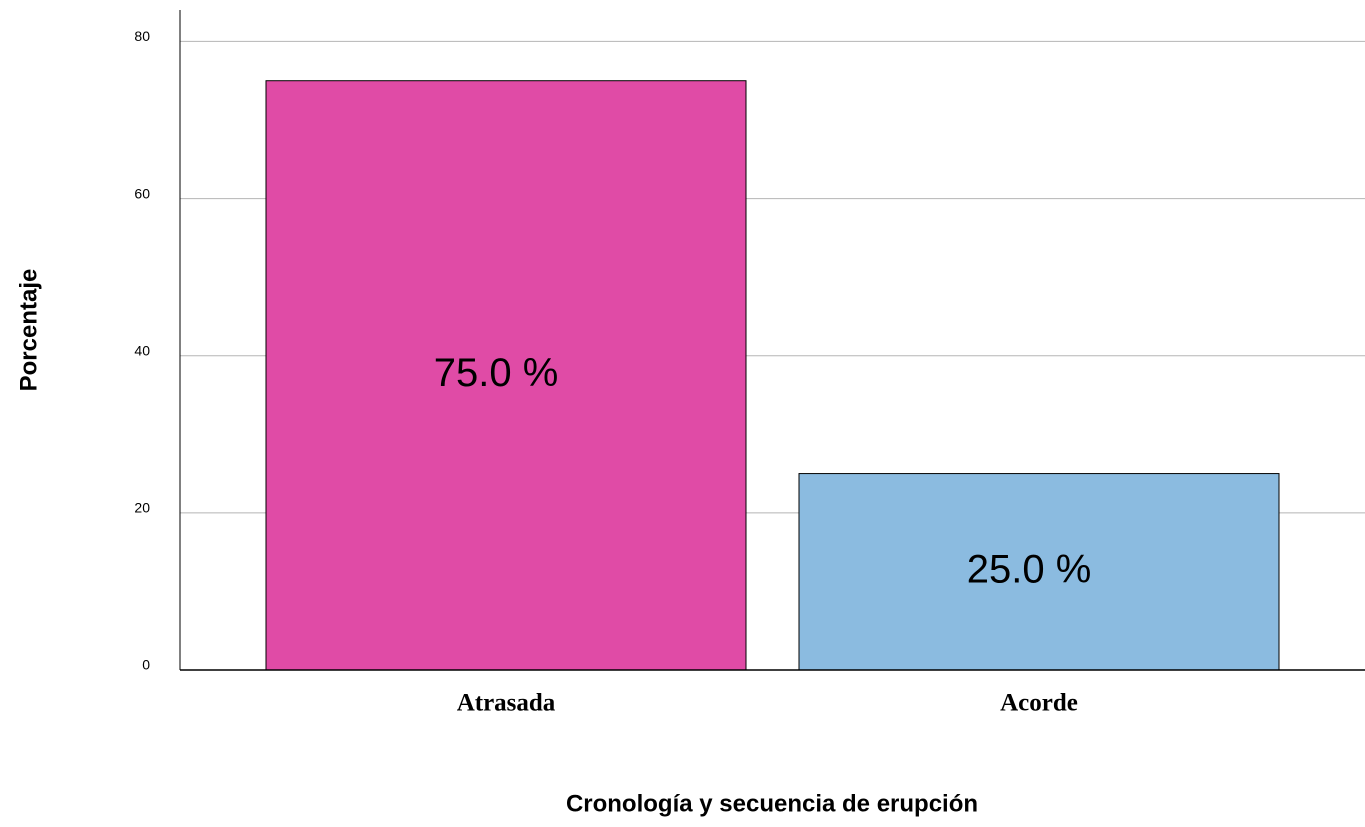 This screenshot has width=1365, height=827. Describe the element at coordinates (506, 703) in the screenshot. I see `x-tick-label: Atrasada` at that location.